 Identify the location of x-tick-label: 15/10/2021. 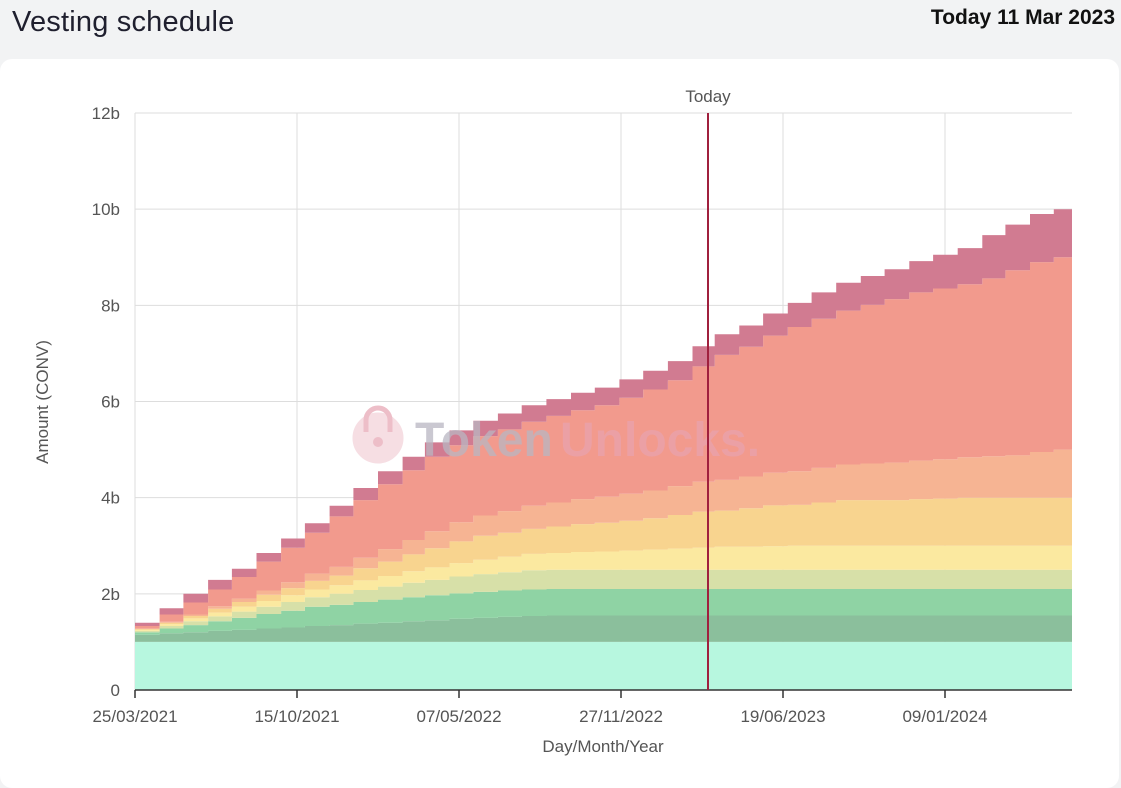
(296, 716).